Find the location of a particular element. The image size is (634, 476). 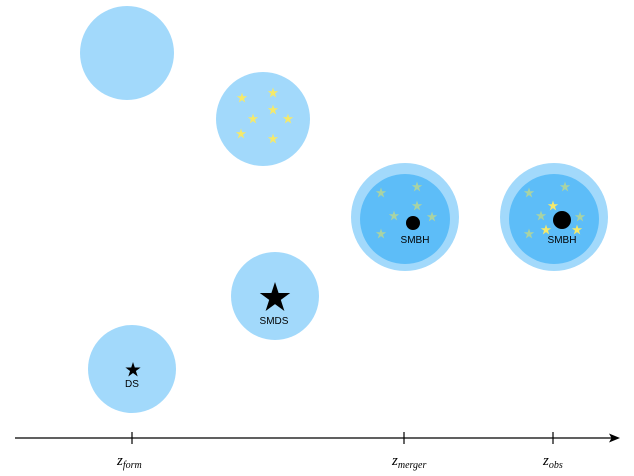

smds-halo: SMDS is located at coordinates (275, 296).